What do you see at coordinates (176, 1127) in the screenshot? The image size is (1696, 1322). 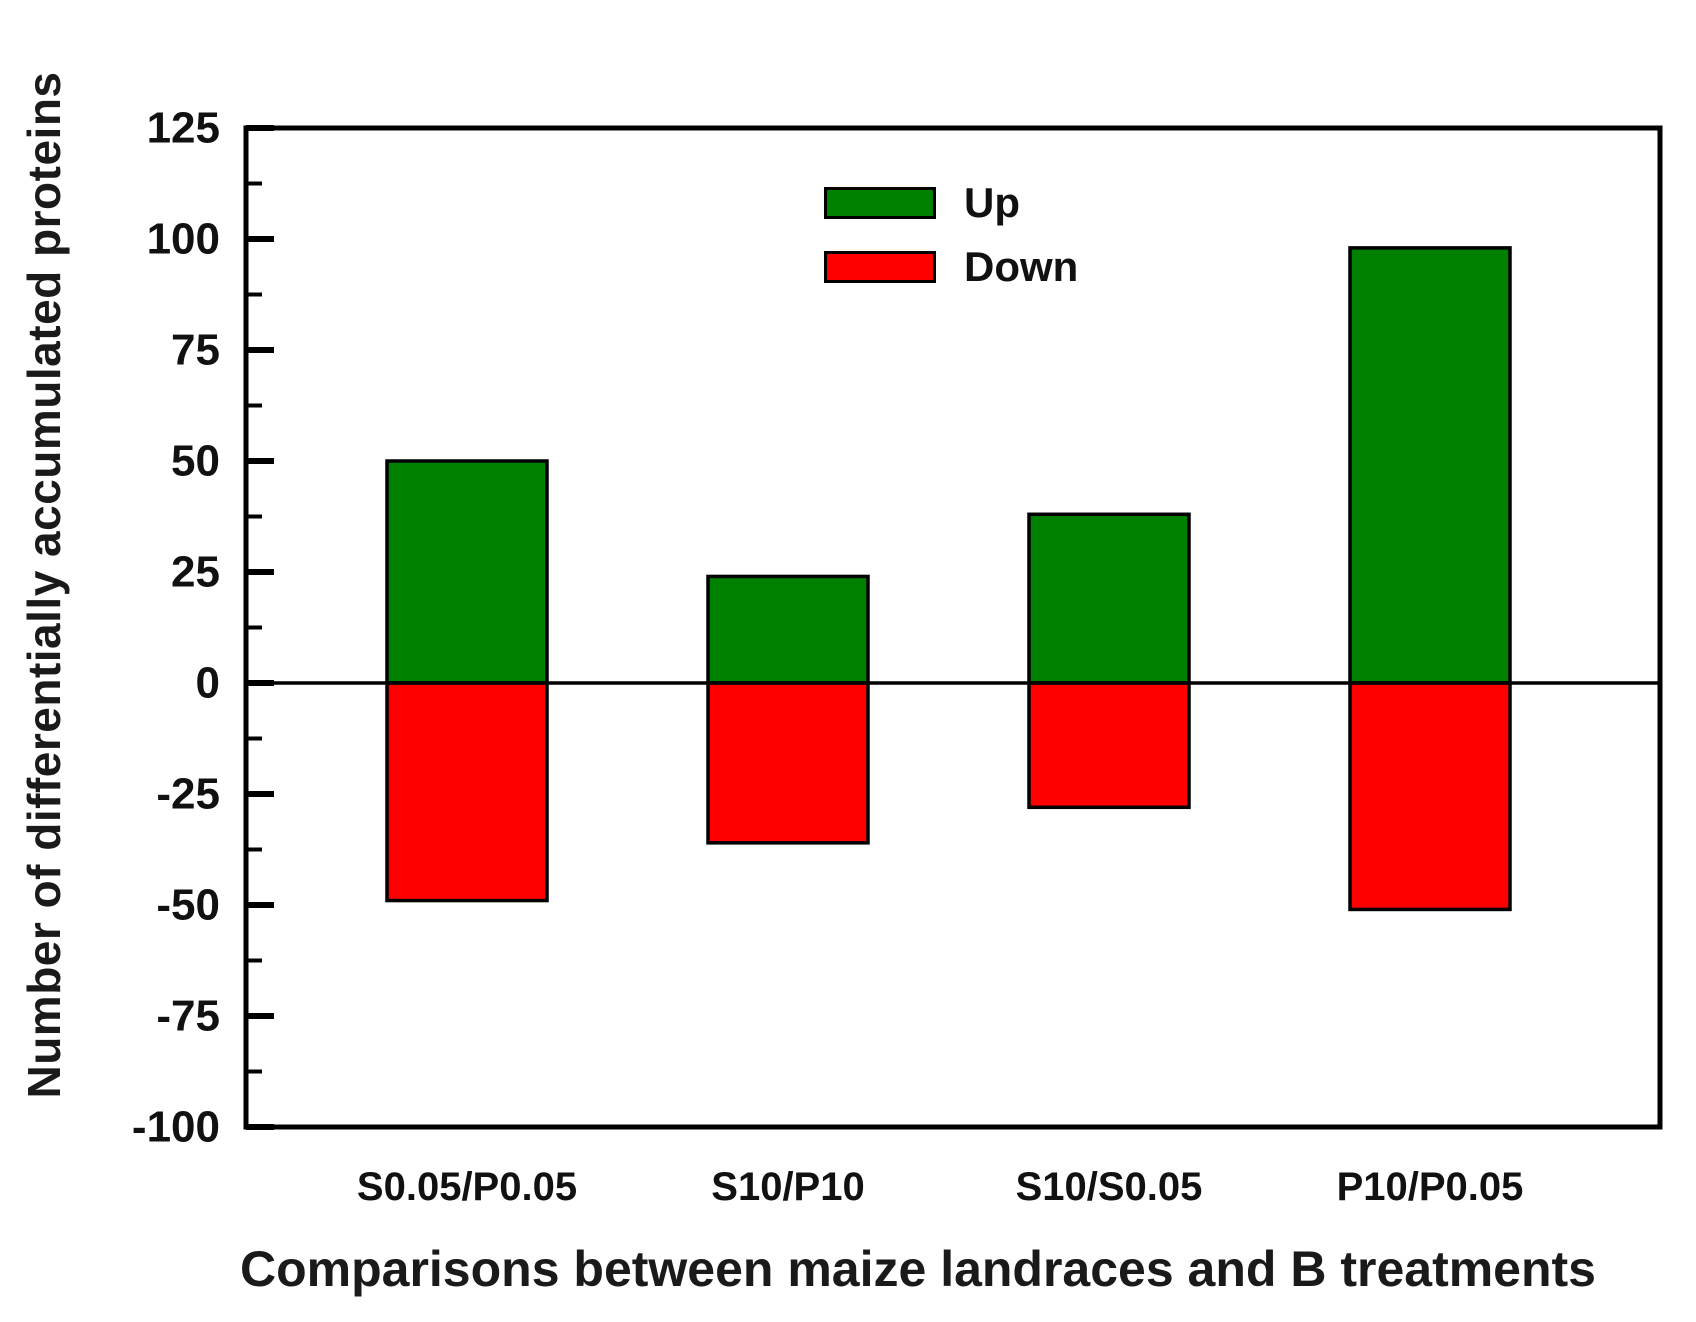 I see `y-tick-label: -100` at bounding box center [176, 1127].